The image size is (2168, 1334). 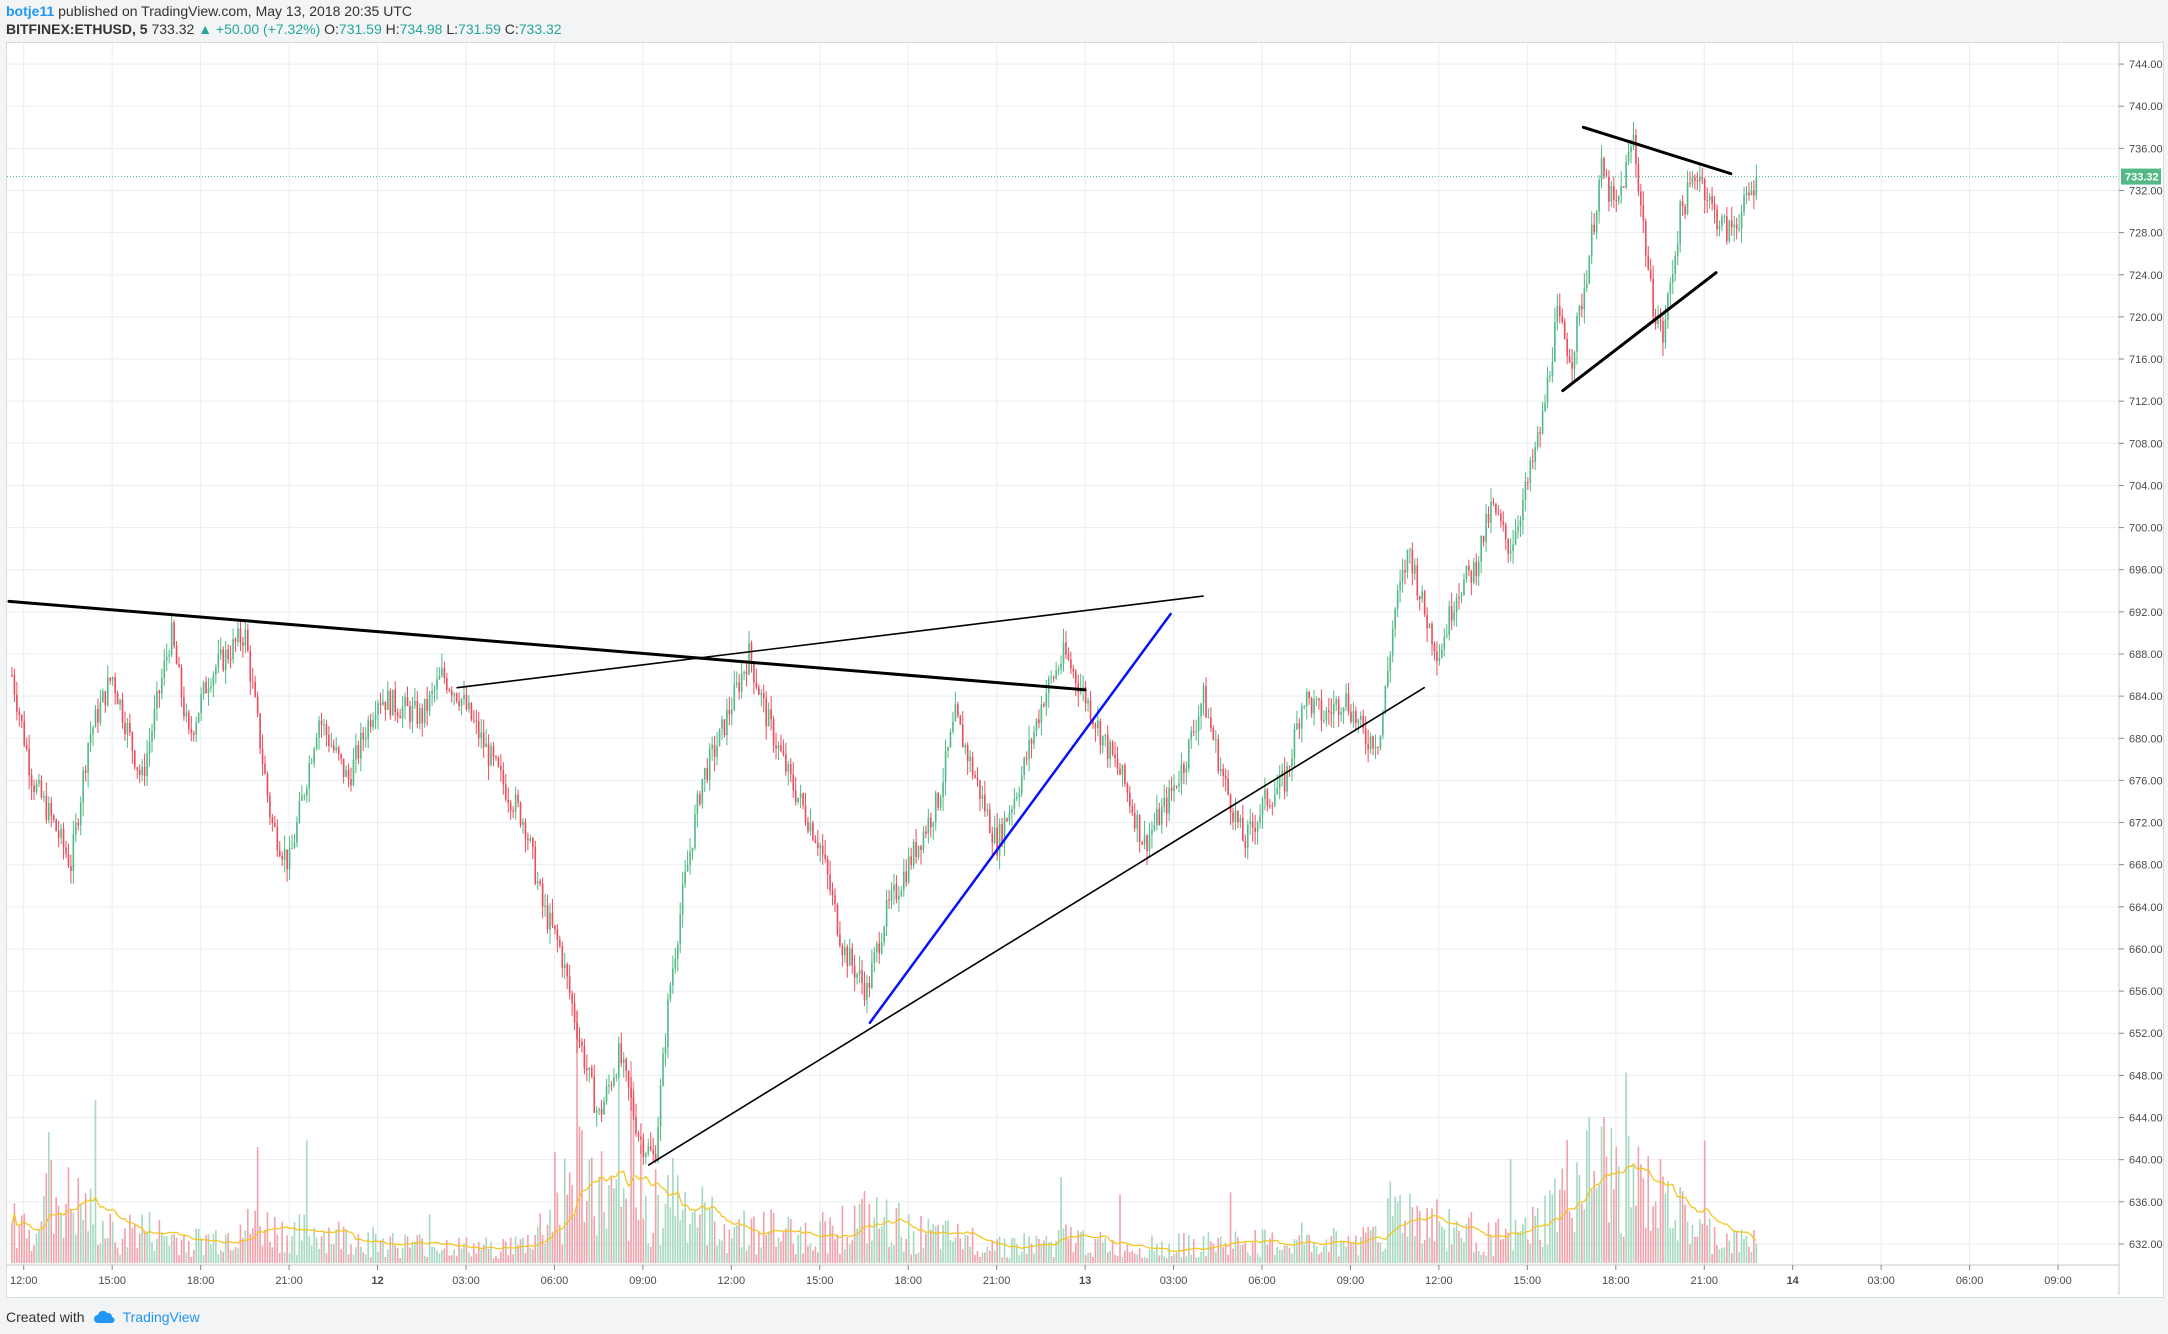 I want to click on open-value: 731.59, so click(x=360, y=29).